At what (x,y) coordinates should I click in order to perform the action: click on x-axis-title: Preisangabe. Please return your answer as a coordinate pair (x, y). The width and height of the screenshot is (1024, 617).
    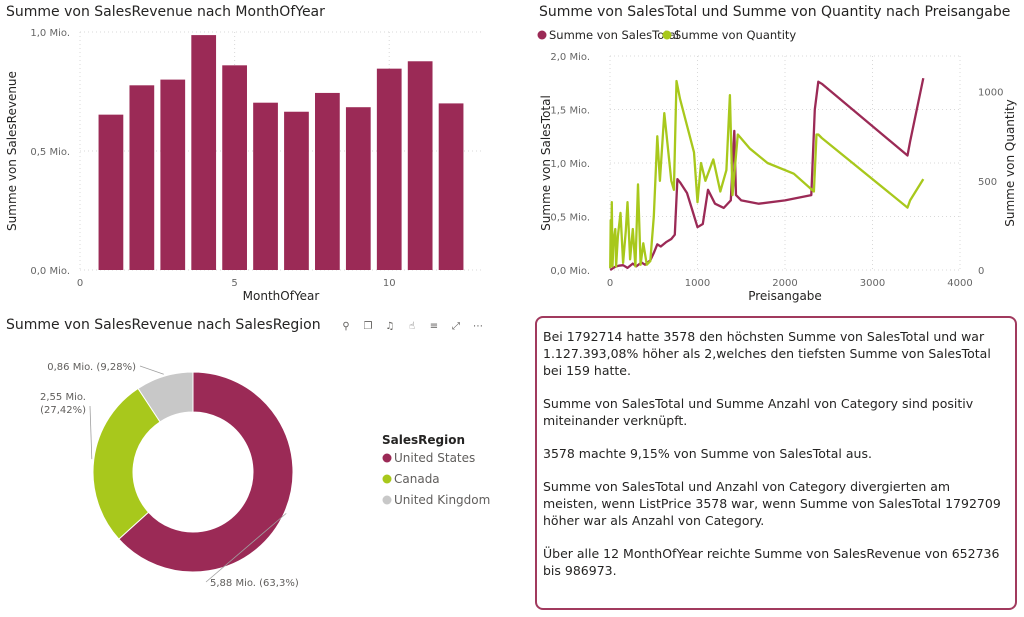
    Looking at the image, I should click on (785, 296).